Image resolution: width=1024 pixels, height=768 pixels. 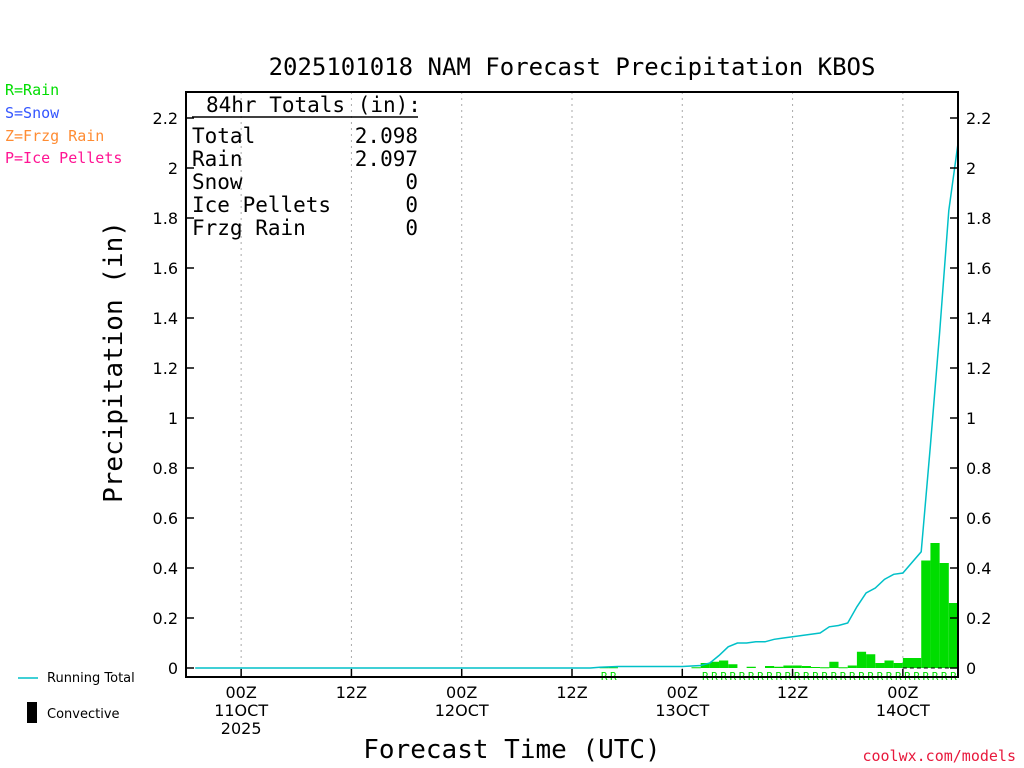 What do you see at coordinates (223, 136) in the screenshot?
I see `totals-row-label: Total` at bounding box center [223, 136].